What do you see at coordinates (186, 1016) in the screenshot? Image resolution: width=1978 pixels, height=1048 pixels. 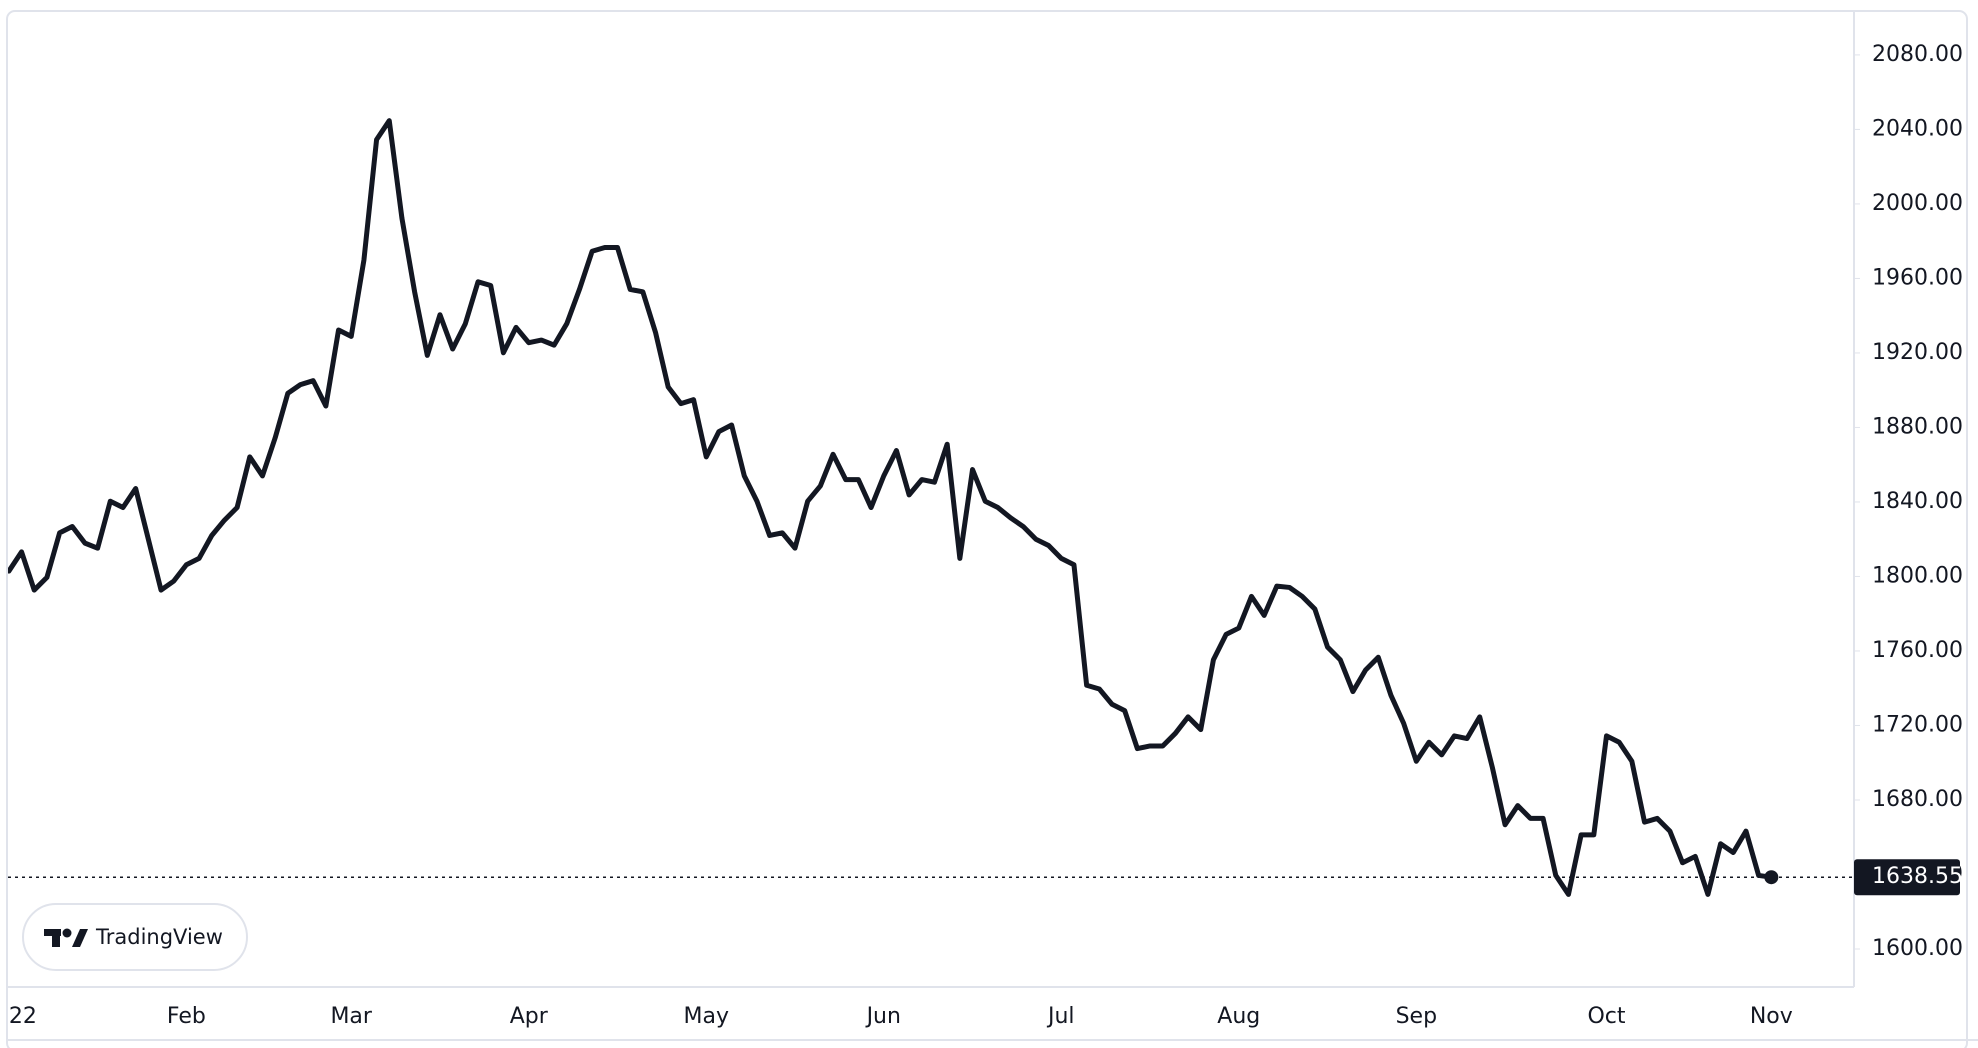 I see `x-tick-label: Feb` at bounding box center [186, 1016].